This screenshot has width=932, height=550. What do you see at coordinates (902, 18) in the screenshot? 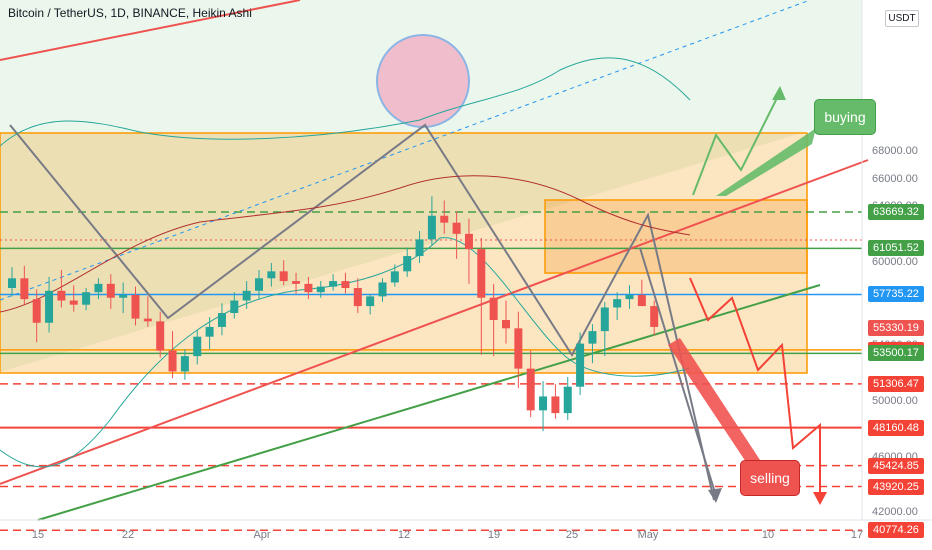
I see `currency-badge: USDT` at bounding box center [902, 18].